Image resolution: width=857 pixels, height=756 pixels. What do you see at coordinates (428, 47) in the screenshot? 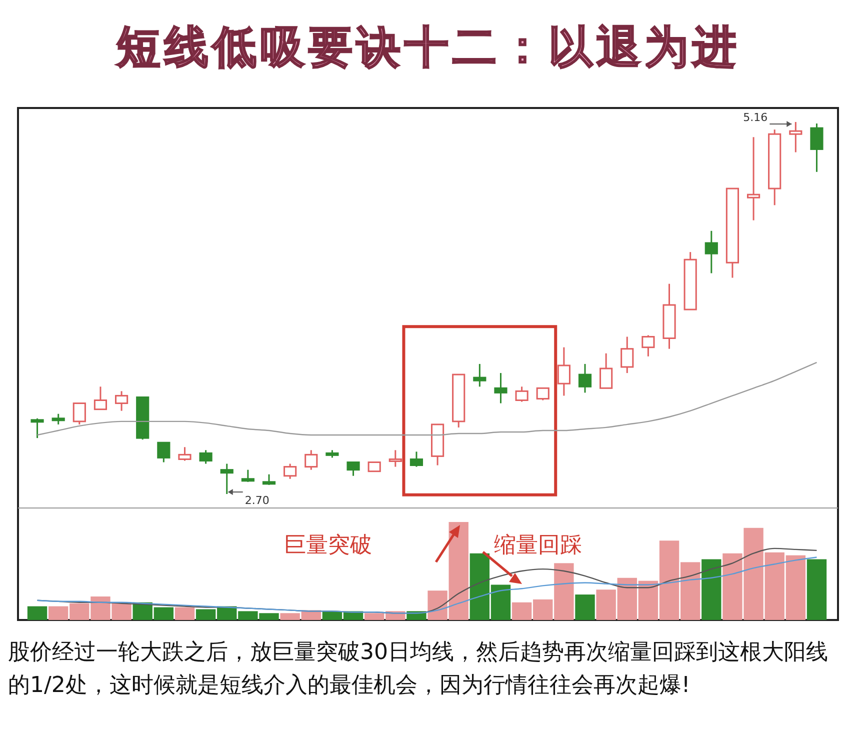
I see `chart-title: 短线低吸要诀十二：以退为进` at bounding box center [428, 47].